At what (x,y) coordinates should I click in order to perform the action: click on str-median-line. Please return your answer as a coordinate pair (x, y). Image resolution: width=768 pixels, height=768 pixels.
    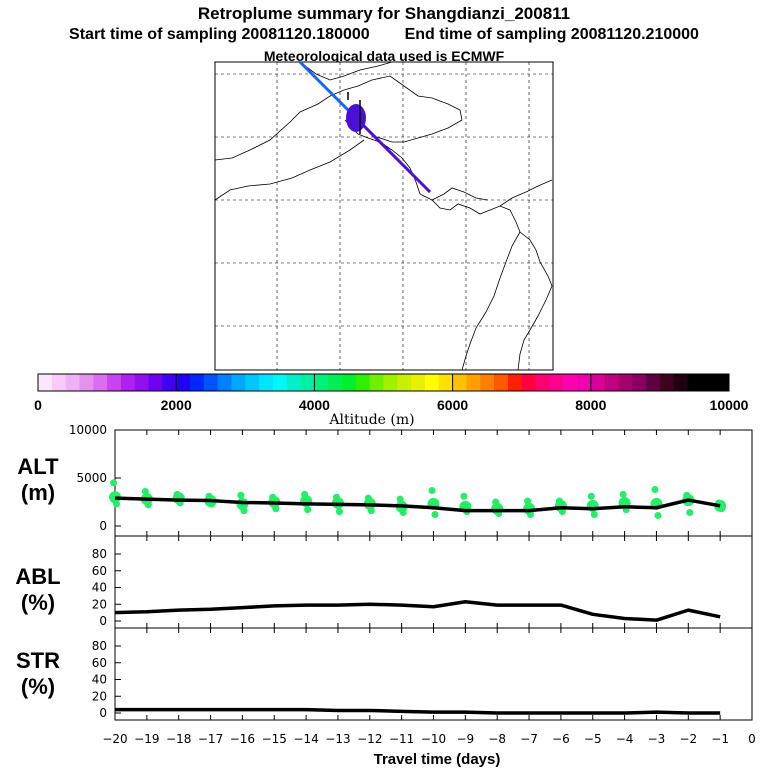
    Looking at the image, I should click on (418, 711).